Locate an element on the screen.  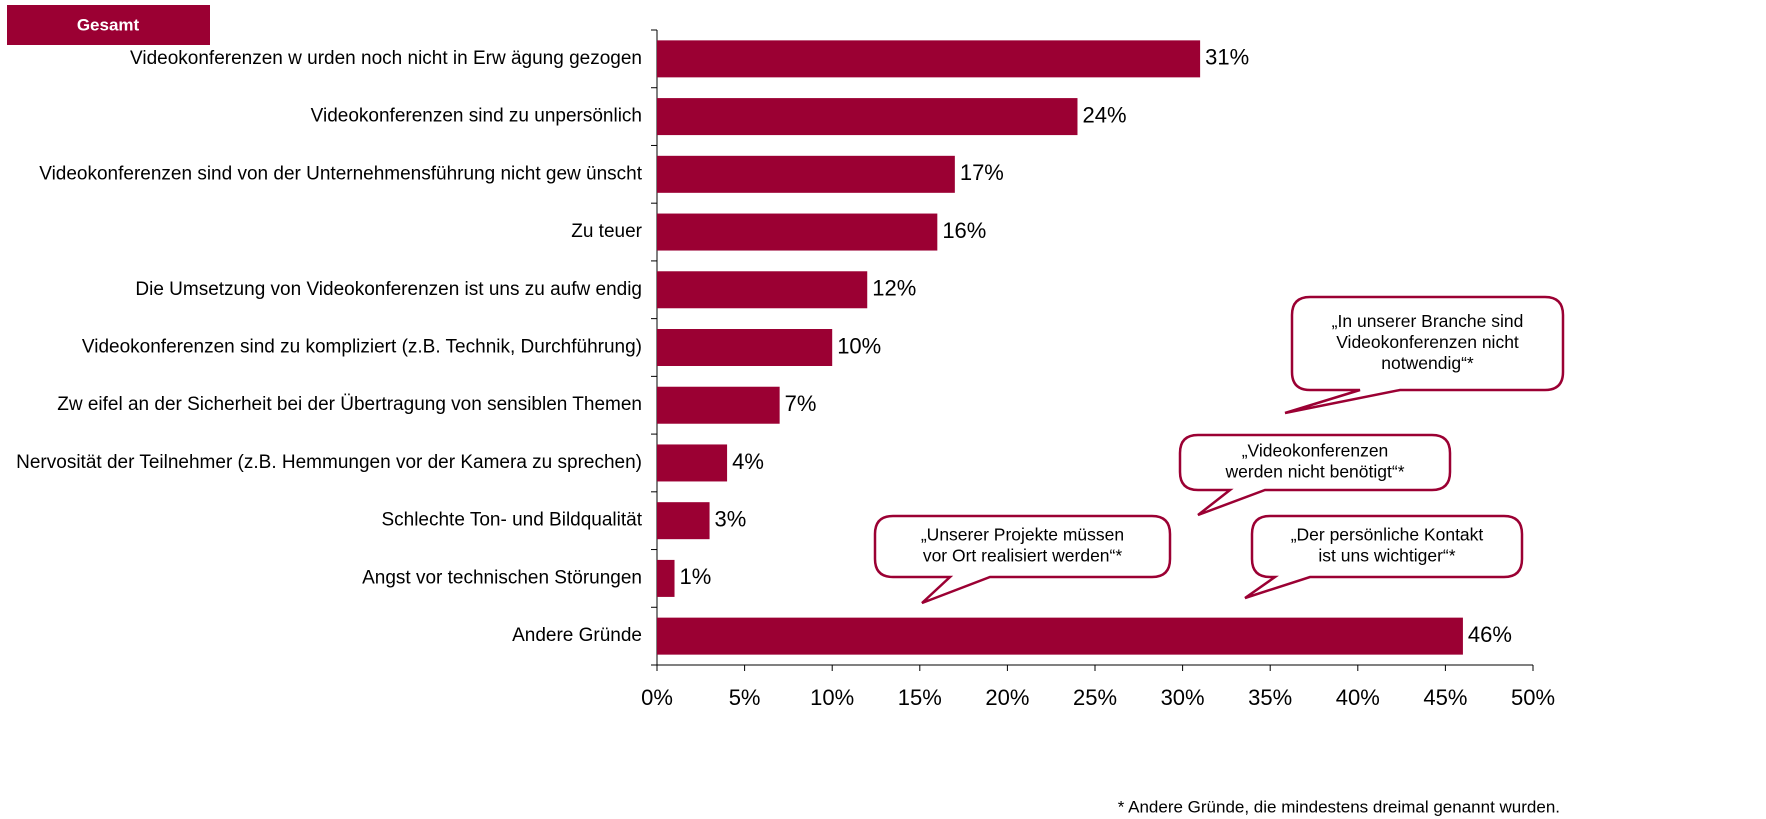
x-tick-label: 0% is located at coordinates (657, 697).